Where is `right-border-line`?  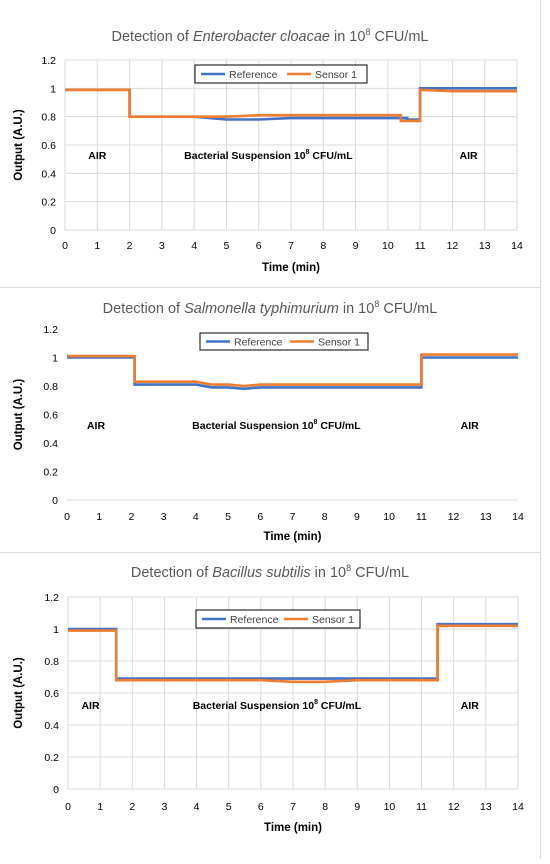 right-border-line is located at coordinates (540, 429).